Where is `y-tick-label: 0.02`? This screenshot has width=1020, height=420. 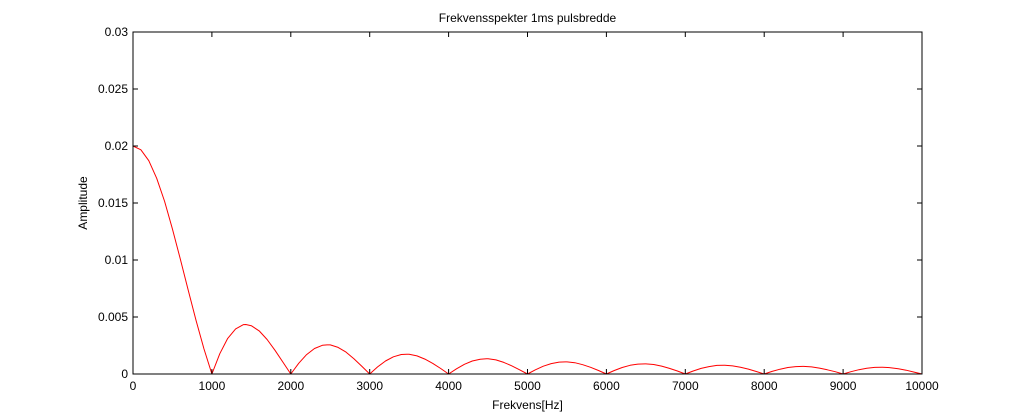
y-tick-label: 0.02 is located at coordinates (117, 146).